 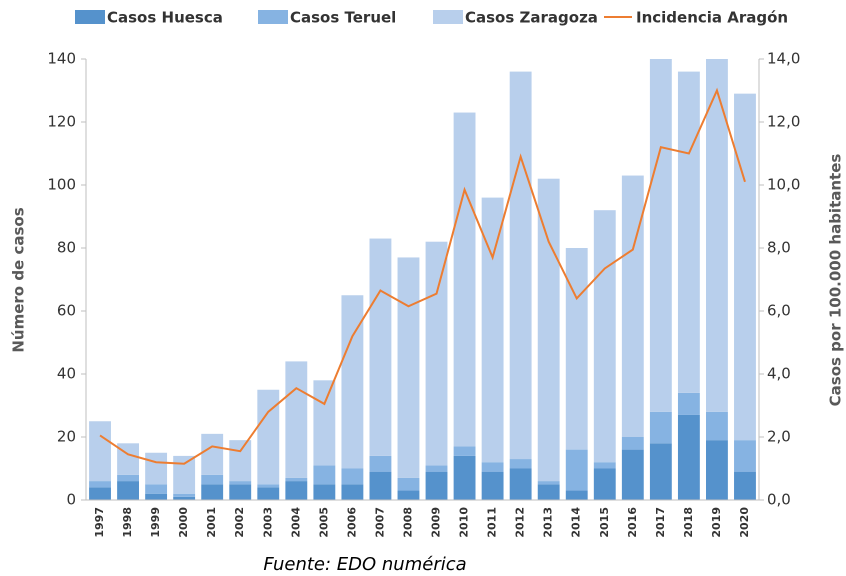 What do you see at coordinates (61, 122) in the screenshot?
I see `y-tick-label: 120` at bounding box center [61, 122].